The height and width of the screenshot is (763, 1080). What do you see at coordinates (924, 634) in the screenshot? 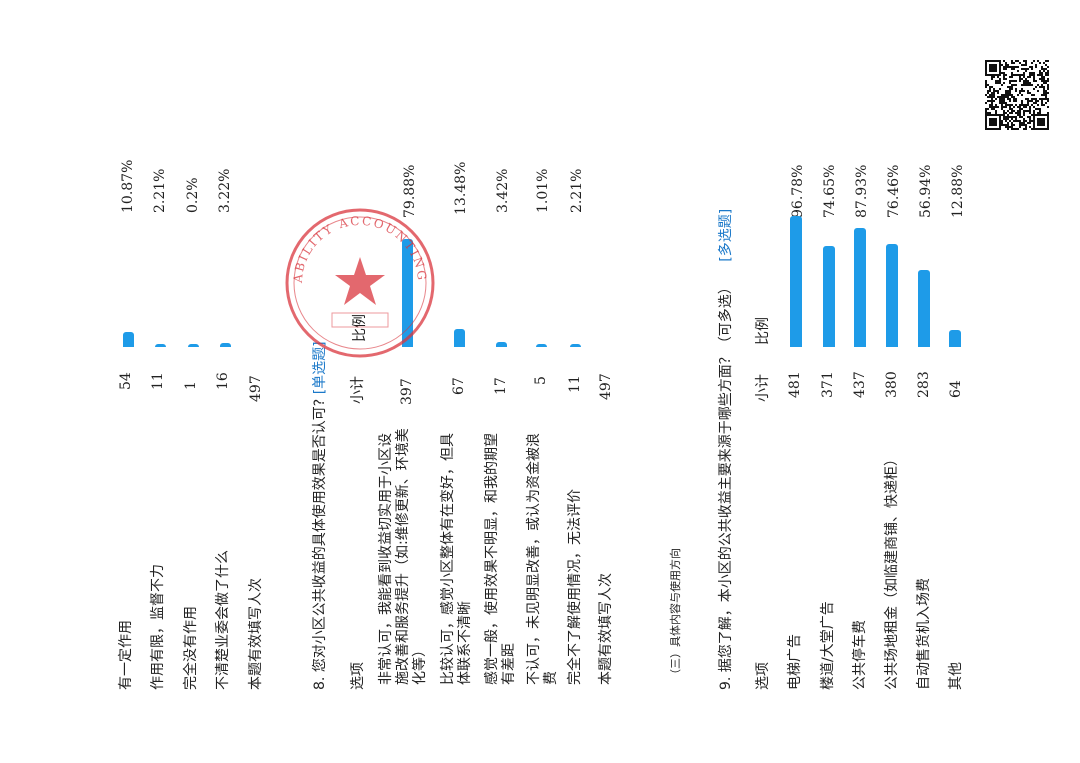
I see `q9-row-label: 自动售货机入场费` at bounding box center [924, 634].